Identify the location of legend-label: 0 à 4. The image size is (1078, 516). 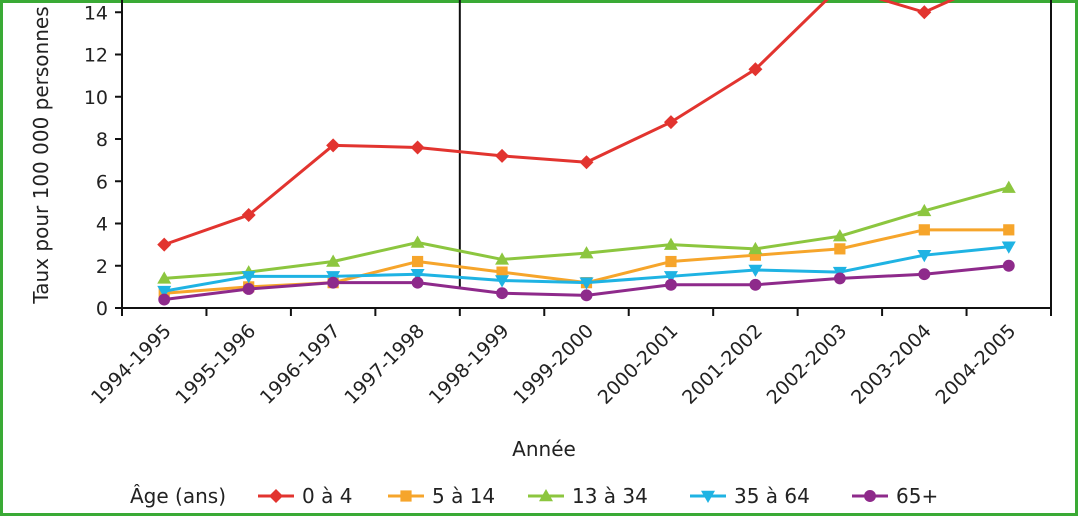
(327, 496).